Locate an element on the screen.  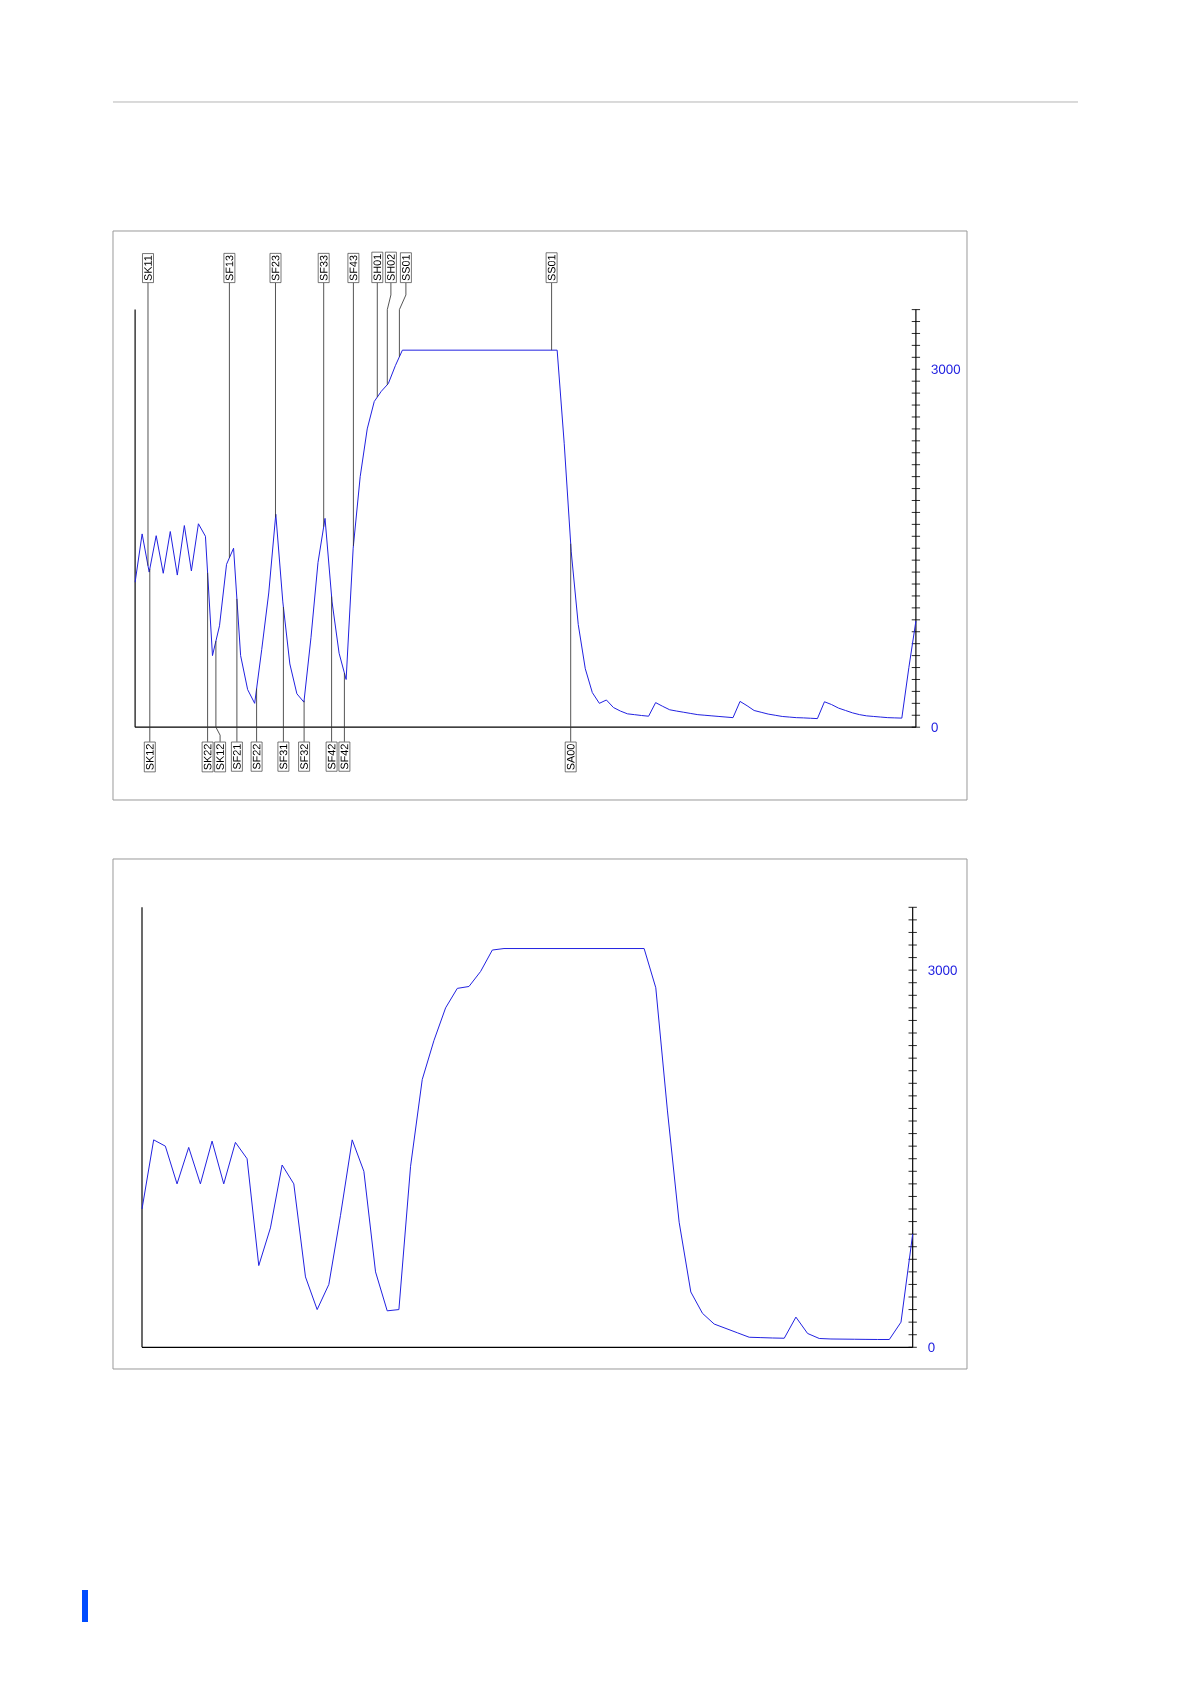
text: SF43 is located at coordinates (353, 268).